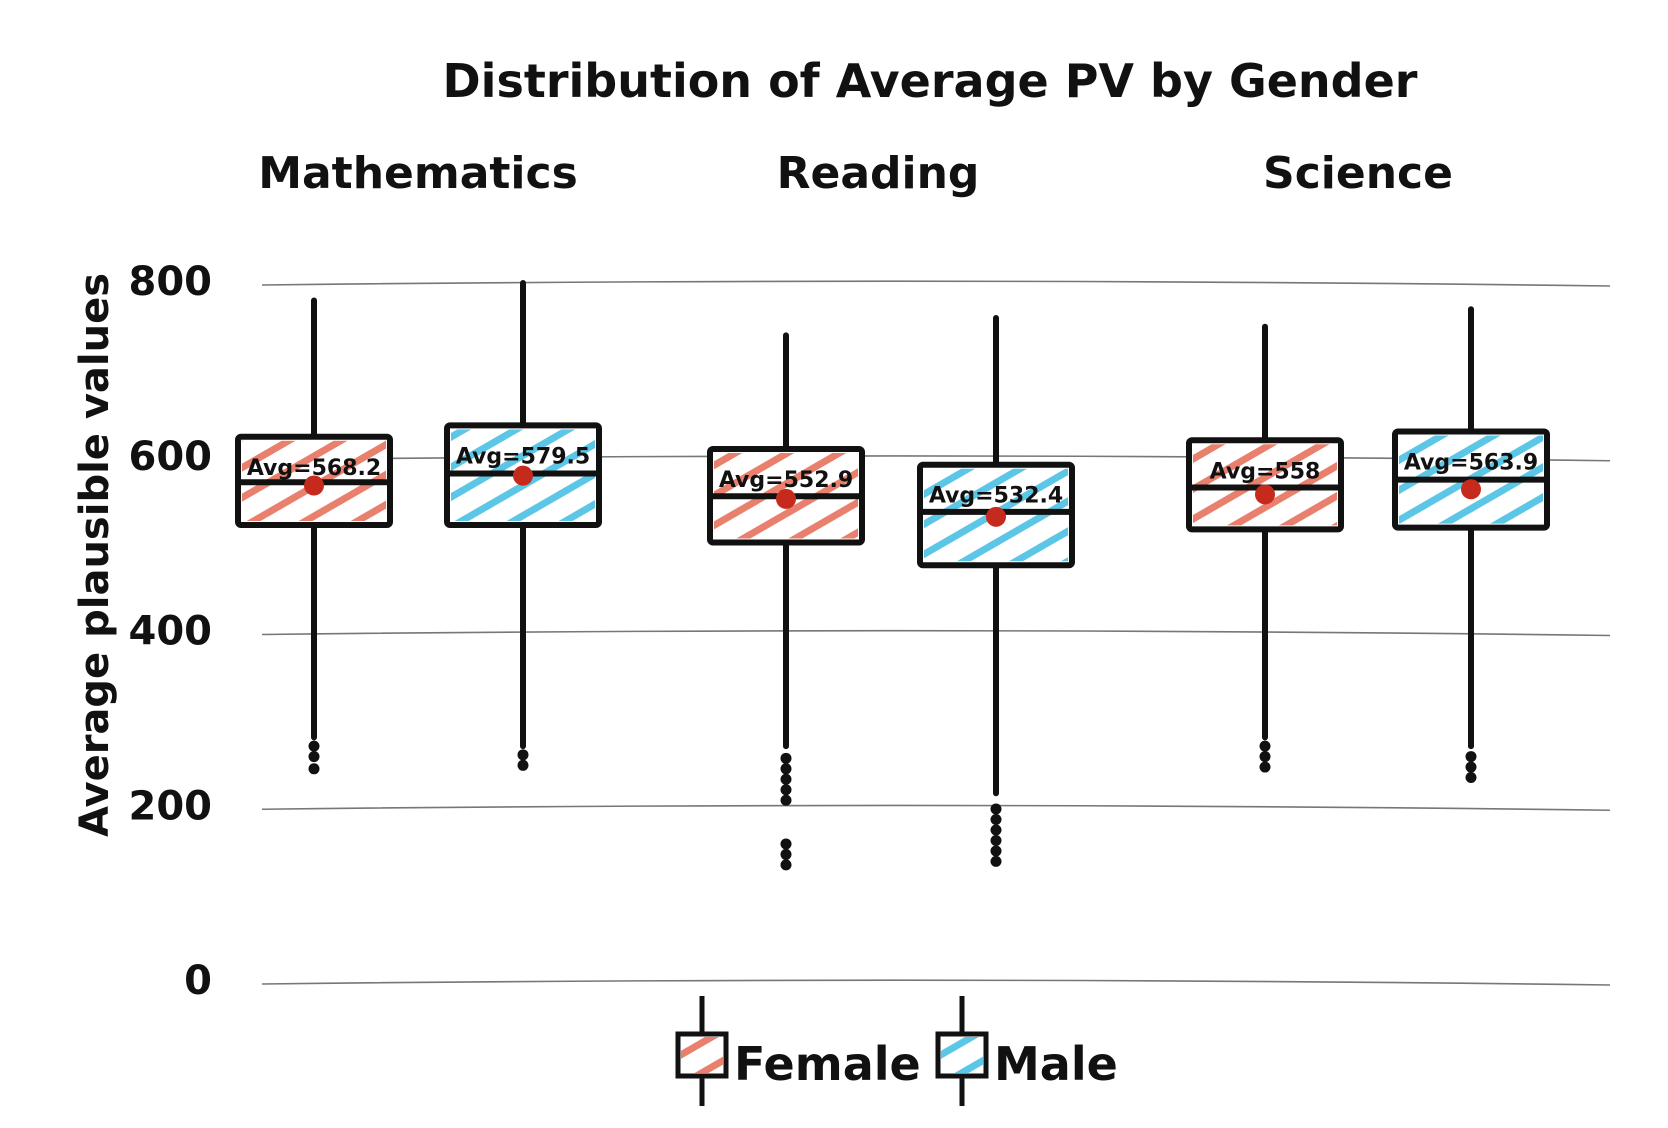 This screenshot has height=1128, width=1668. I want to click on mean-point-reading-female, so click(786, 498).